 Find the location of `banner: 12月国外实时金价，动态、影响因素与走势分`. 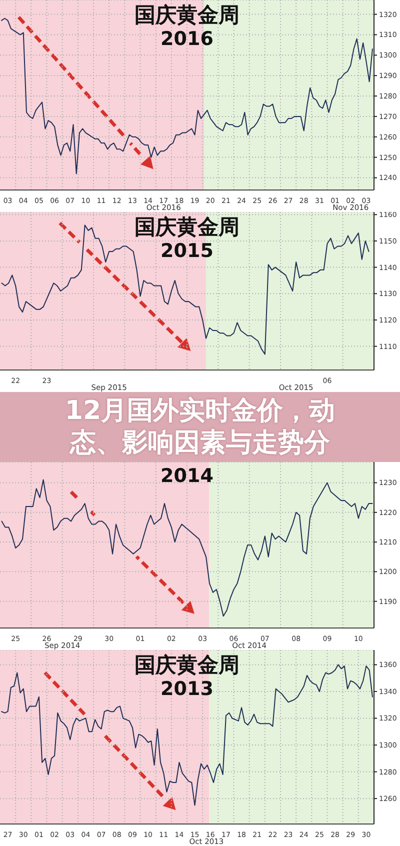

banner: 12月国外实时金价，动态、影响因素与走势分 is located at coordinates (200, 427).